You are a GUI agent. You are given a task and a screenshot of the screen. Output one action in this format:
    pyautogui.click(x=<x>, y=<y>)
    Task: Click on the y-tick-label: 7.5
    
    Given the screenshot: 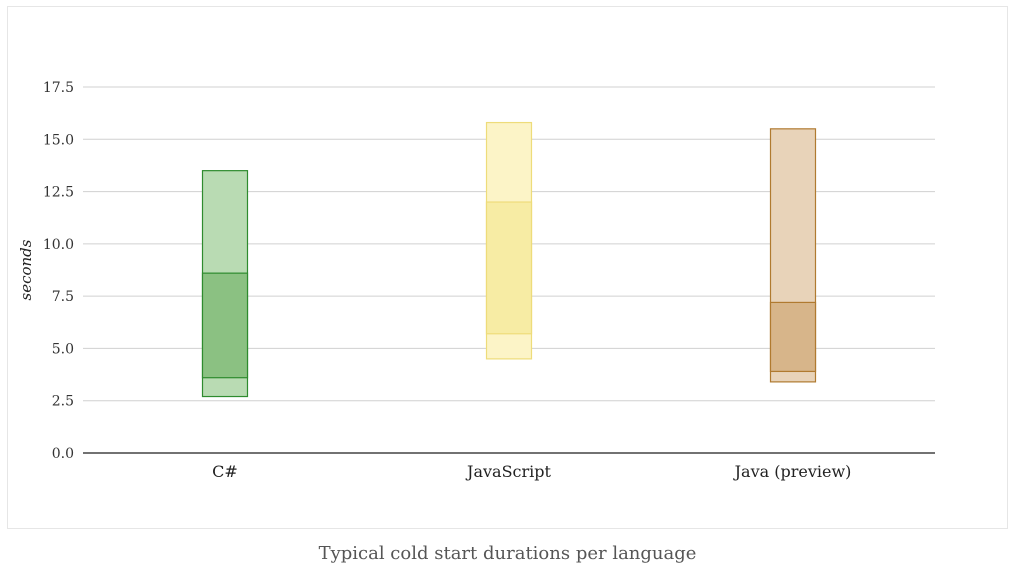 What is the action you would take?
    pyautogui.click(x=63, y=297)
    